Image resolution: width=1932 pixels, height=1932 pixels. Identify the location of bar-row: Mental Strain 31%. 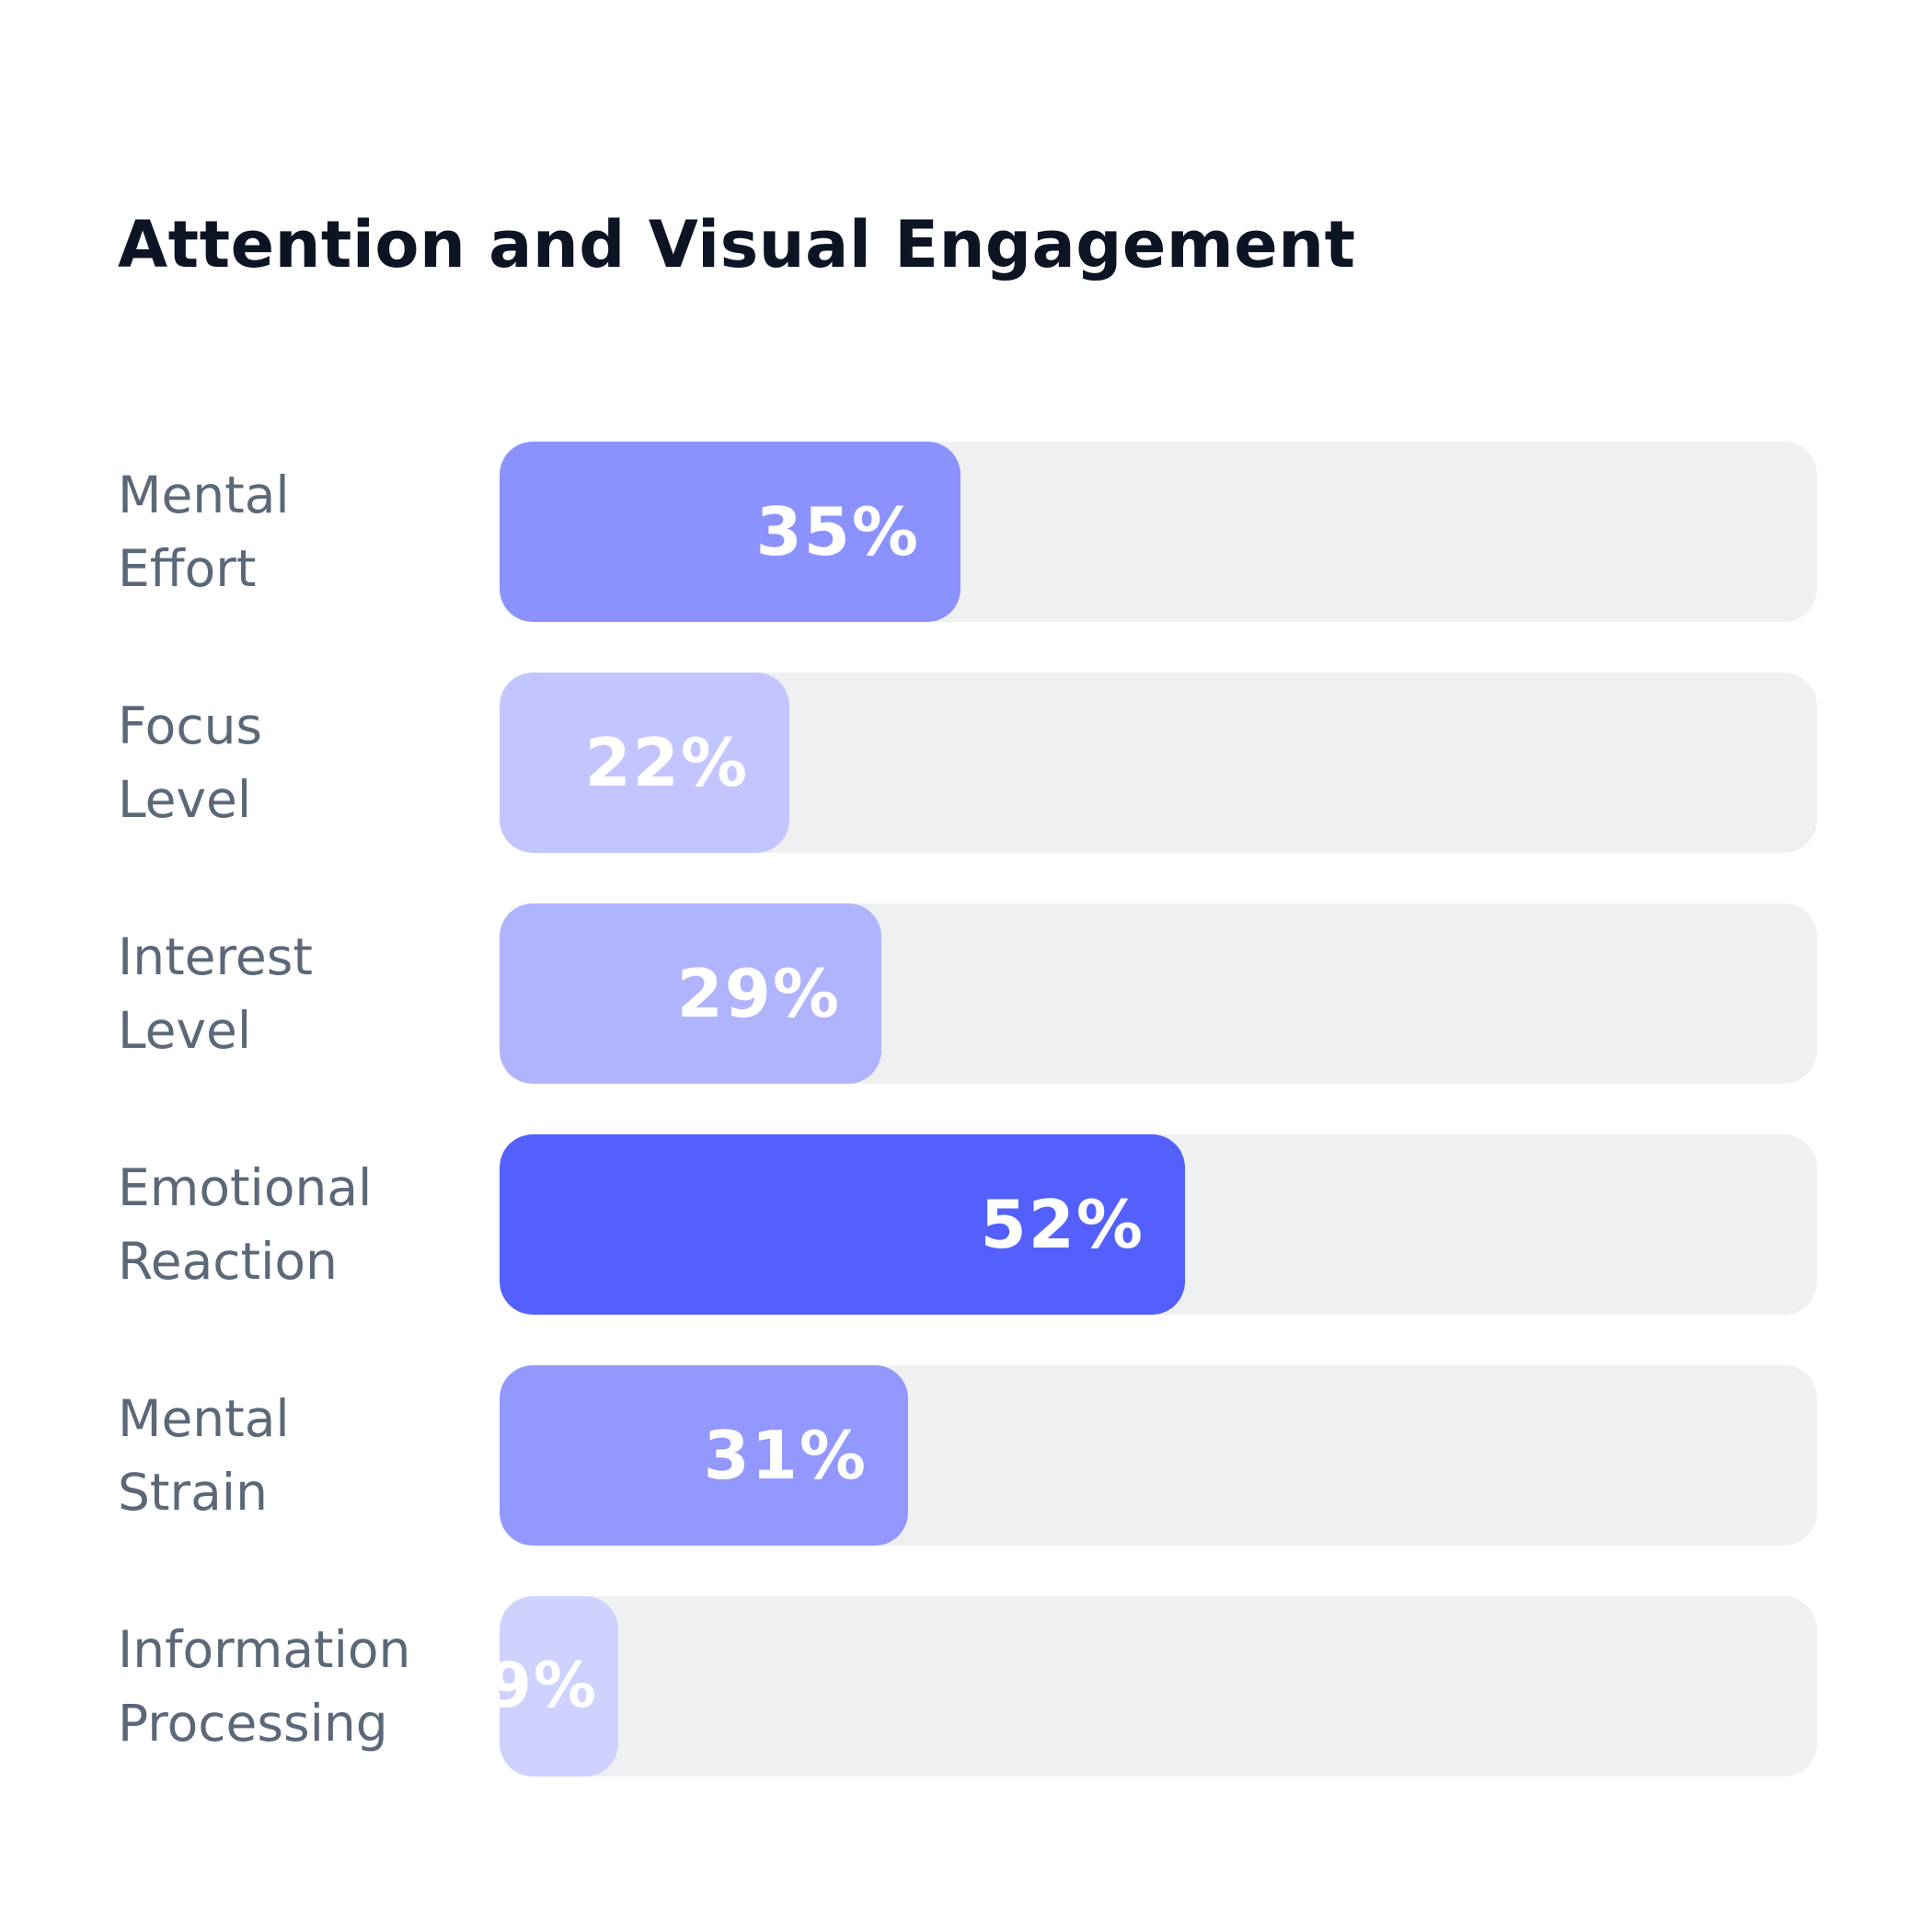
(966, 1455).